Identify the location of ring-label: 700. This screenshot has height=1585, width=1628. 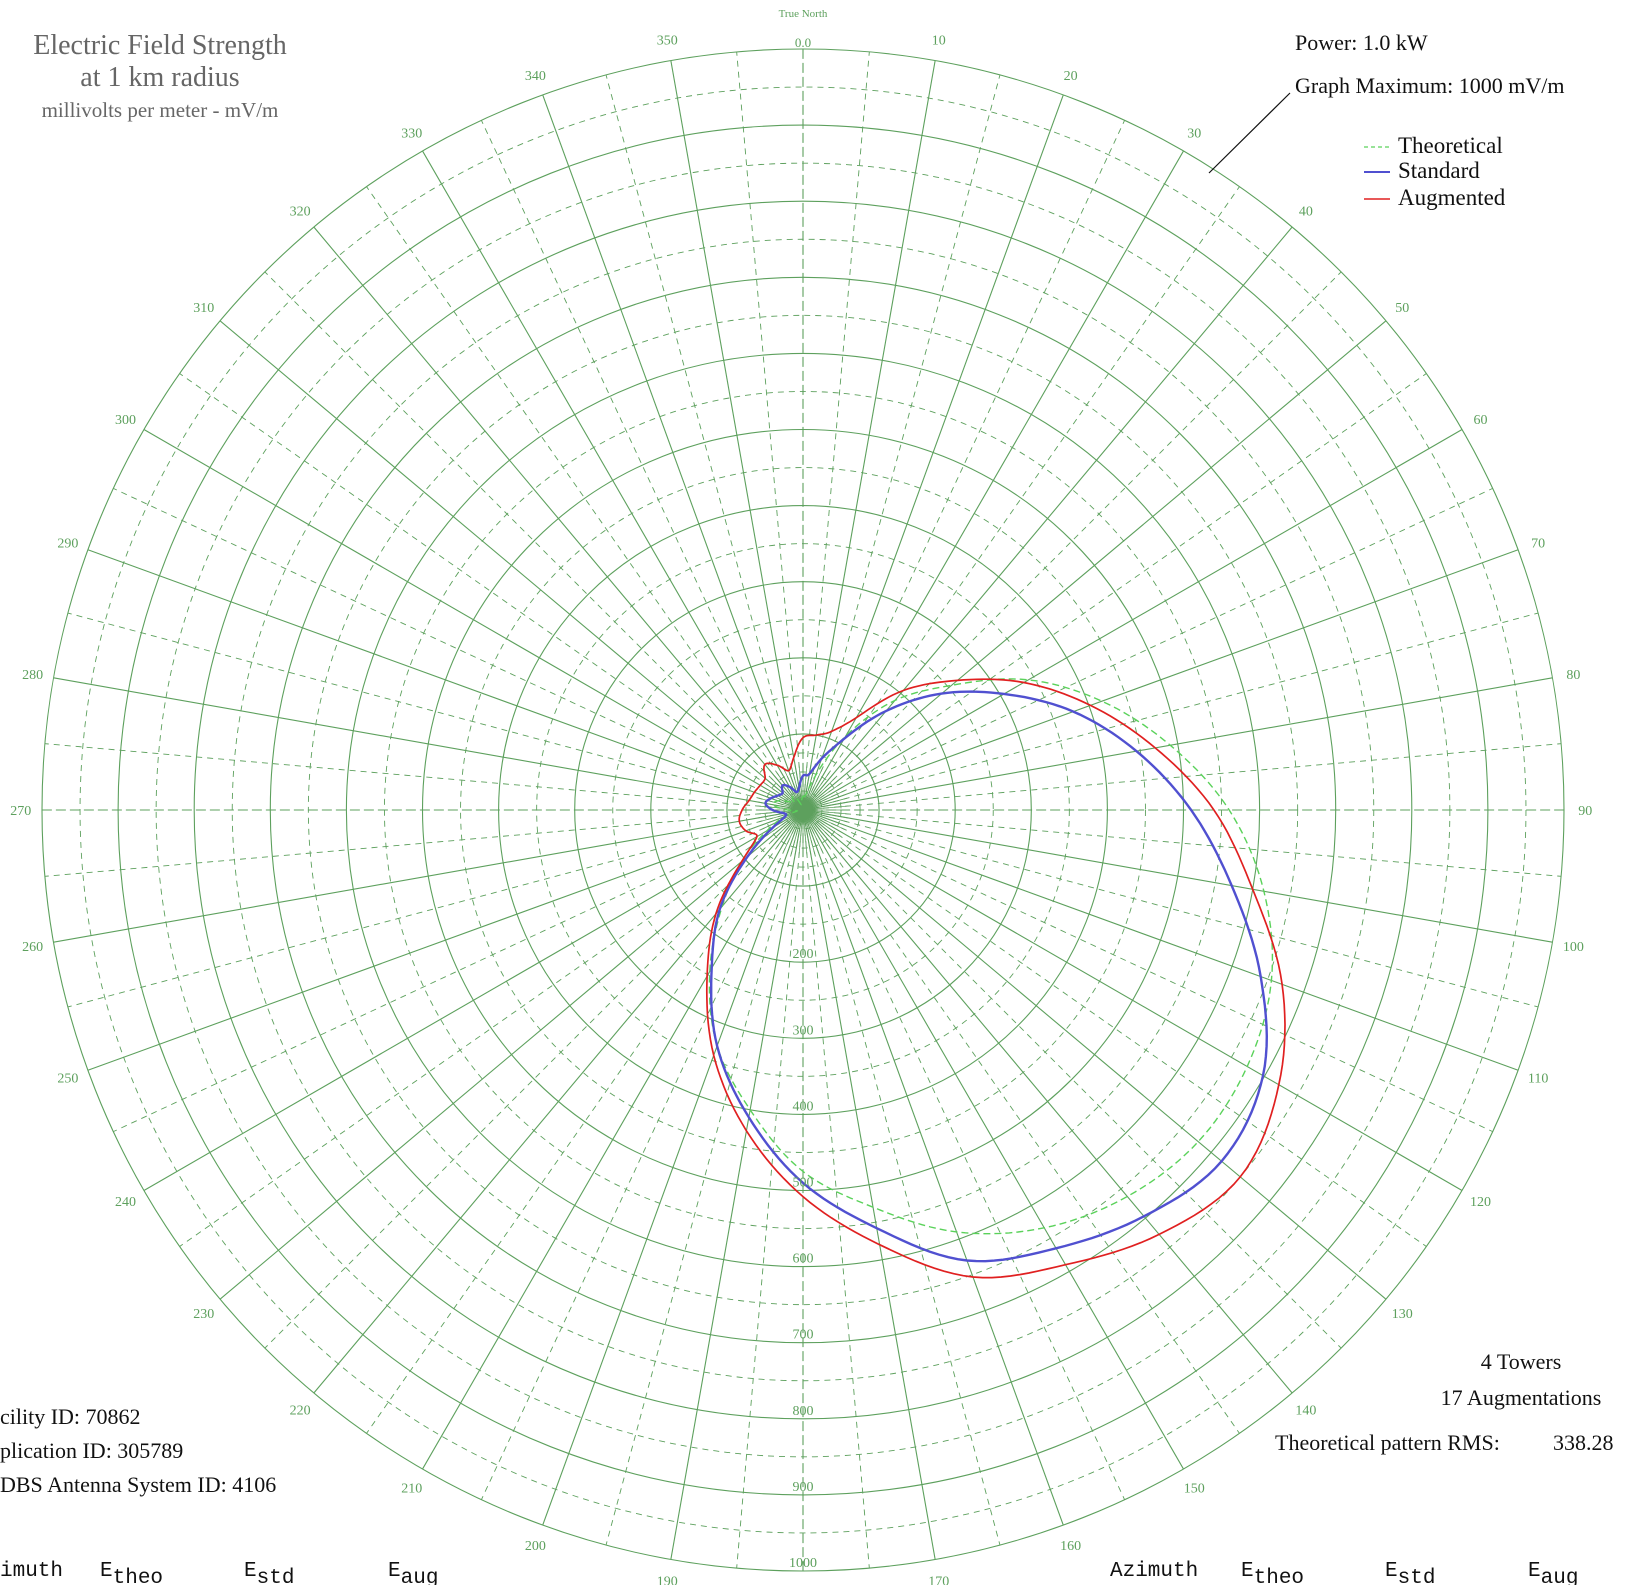
(803, 1335).